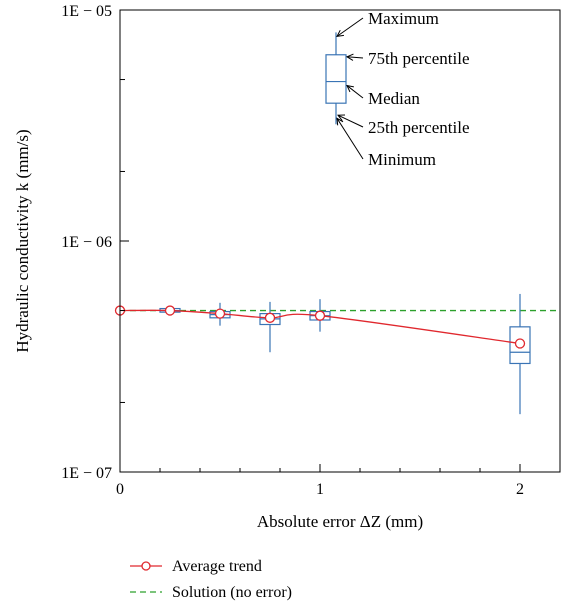 The image size is (574, 611). I want to click on y-tick-label: 1E − 07, so click(86, 473).